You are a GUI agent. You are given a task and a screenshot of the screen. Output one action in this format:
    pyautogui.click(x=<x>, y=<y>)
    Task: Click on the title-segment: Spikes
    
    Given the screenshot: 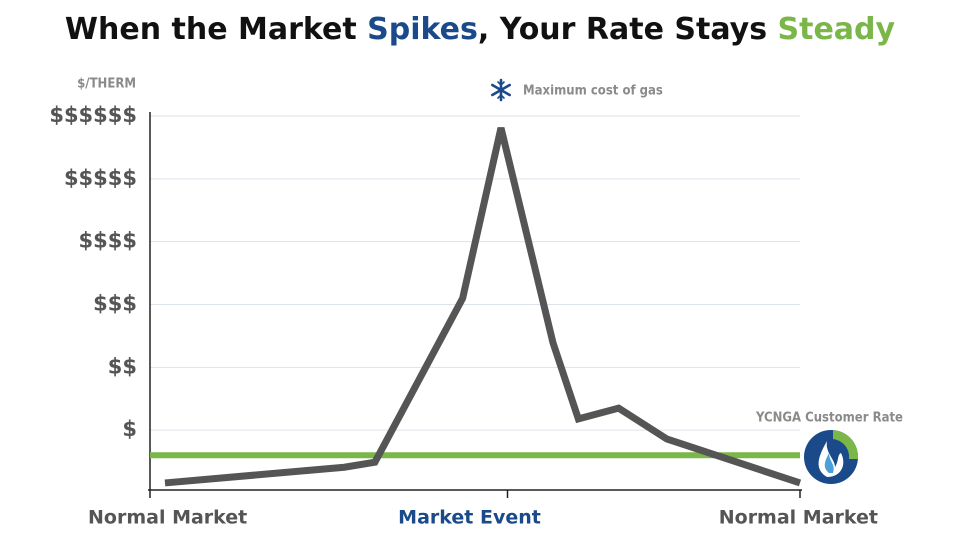 What is the action you would take?
    pyautogui.click(x=422, y=29)
    